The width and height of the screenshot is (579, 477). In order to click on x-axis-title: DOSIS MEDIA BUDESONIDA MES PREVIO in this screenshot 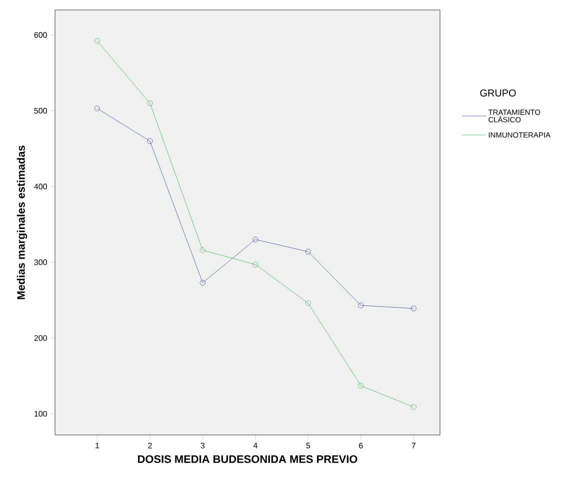, I will do `click(248, 459)`.